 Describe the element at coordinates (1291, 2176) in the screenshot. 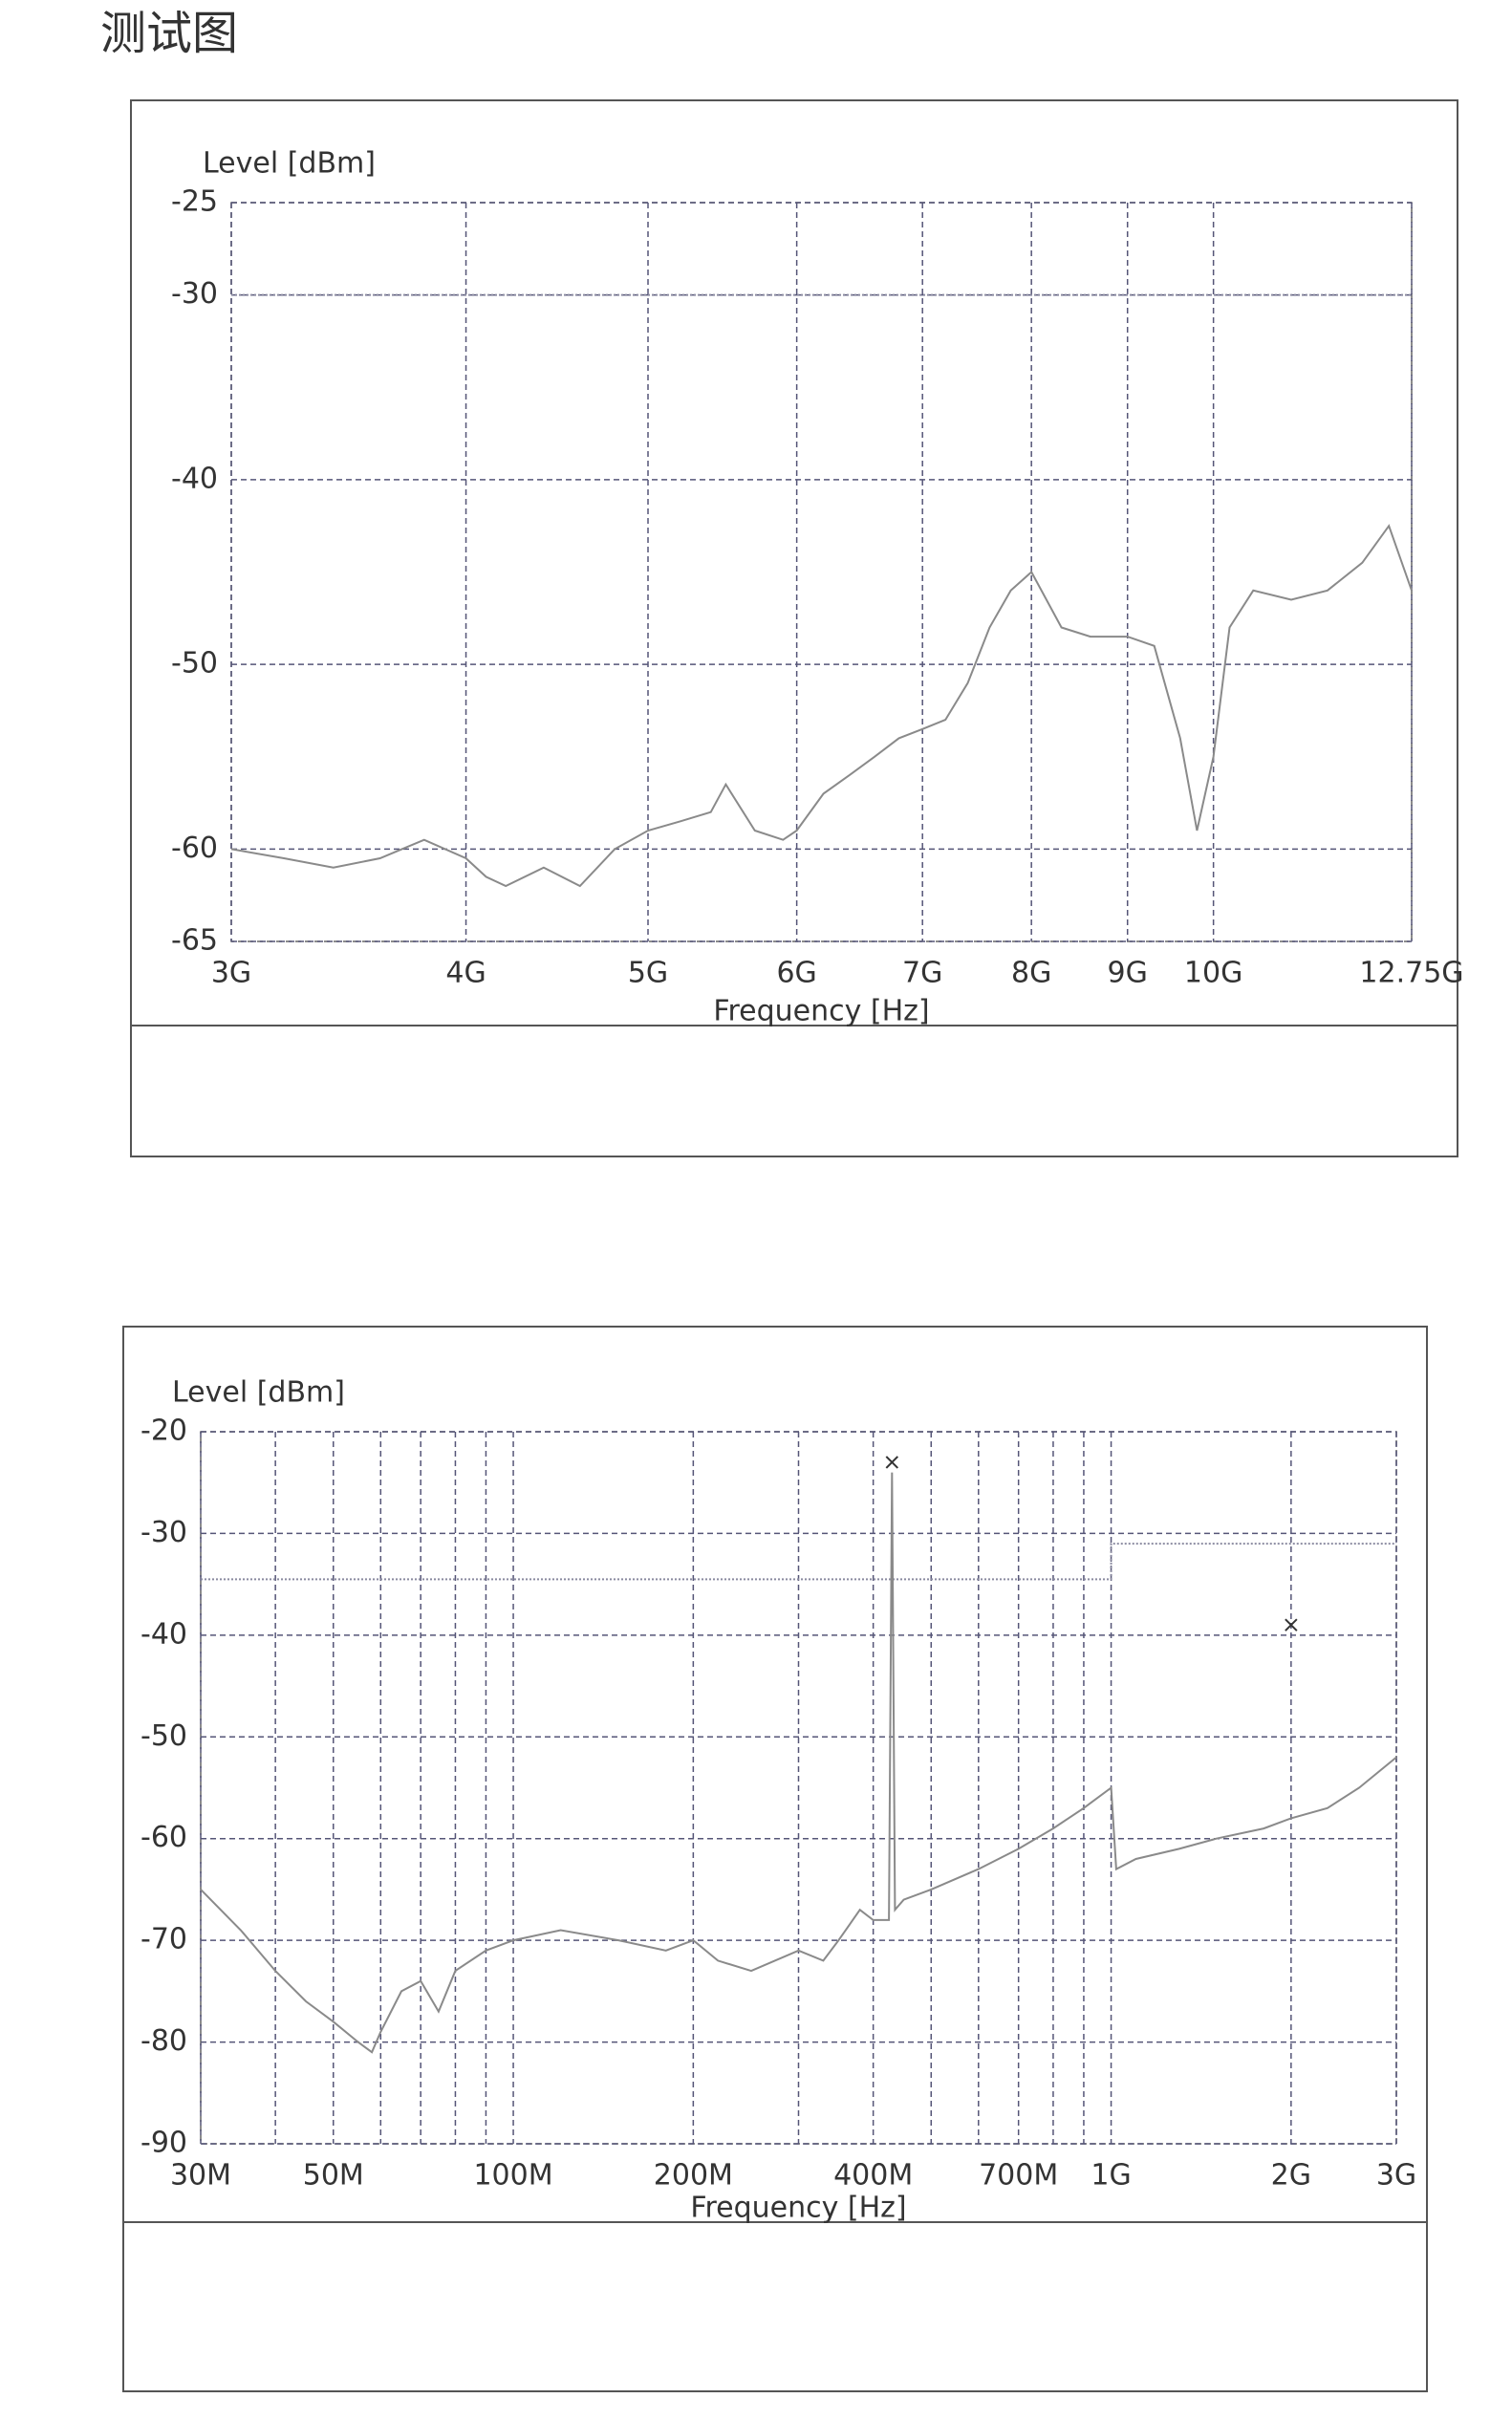

I see `x-tick-label: 2G` at that location.